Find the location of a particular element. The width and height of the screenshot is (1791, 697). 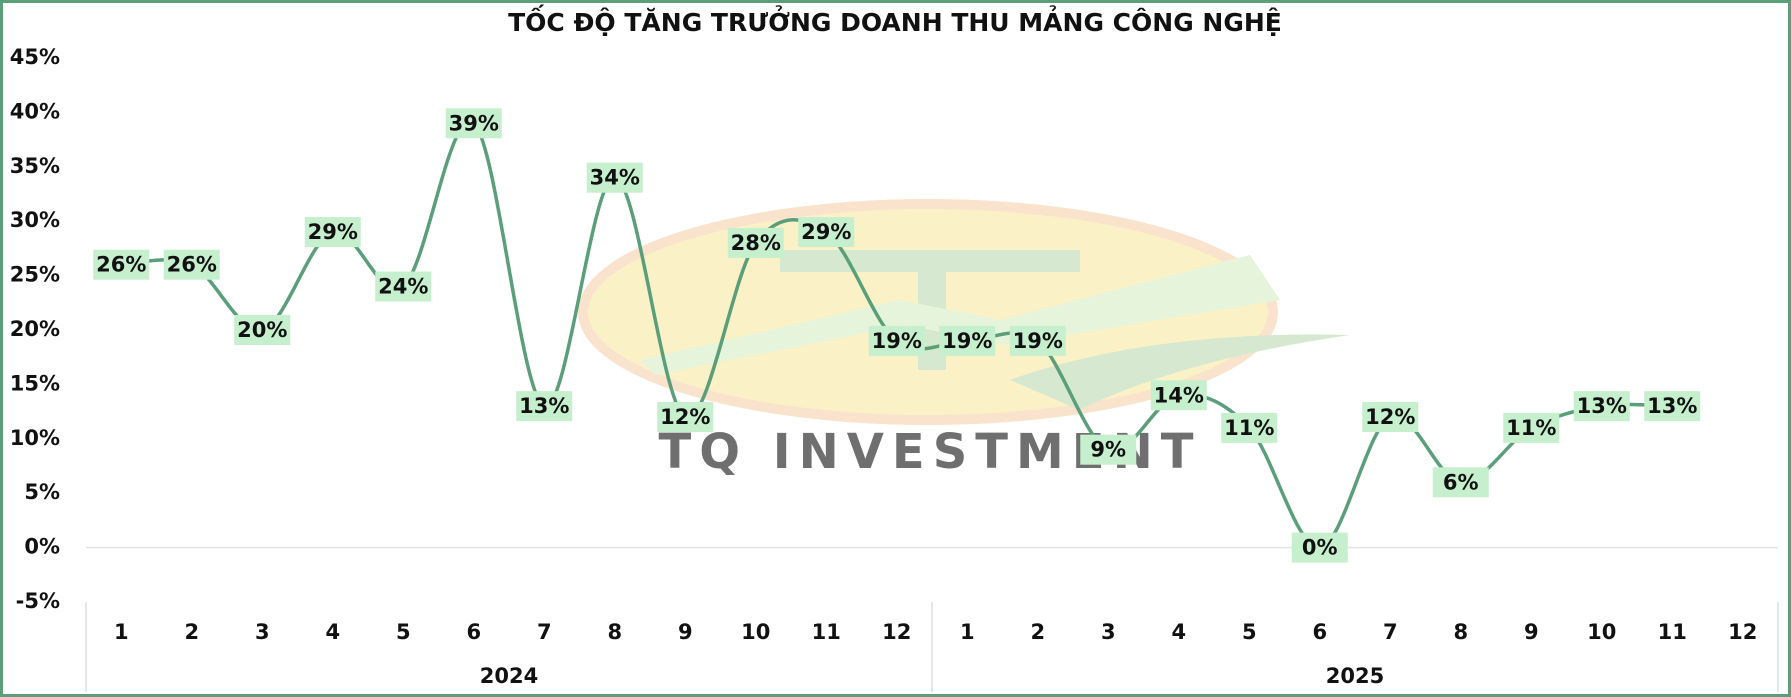

data-label: 39% is located at coordinates (474, 123).